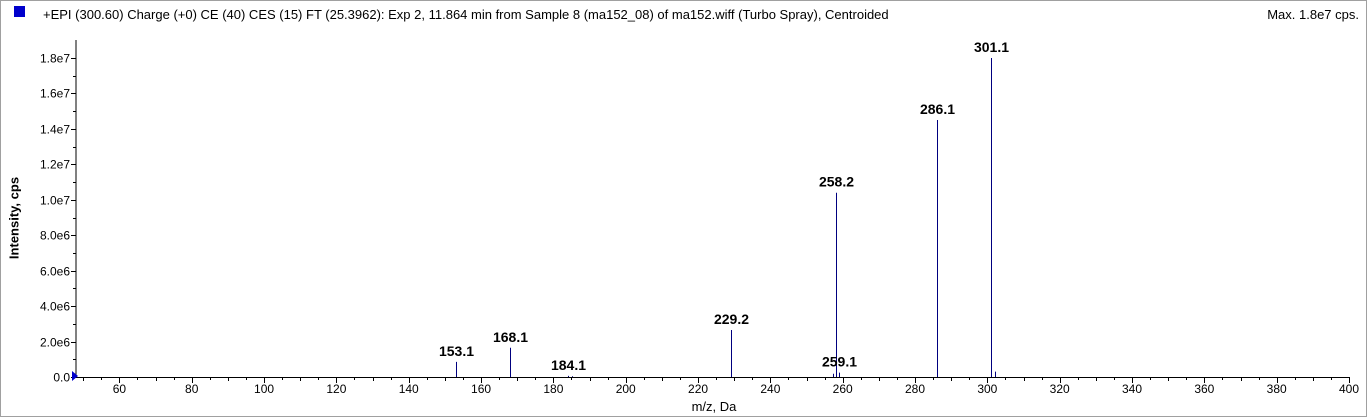 The width and height of the screenshot is (1367, 417). What do you see at coordinates (336, 389) in the screenshot?
I see `x-tick-label: 120` at bounding box center [336, 389].